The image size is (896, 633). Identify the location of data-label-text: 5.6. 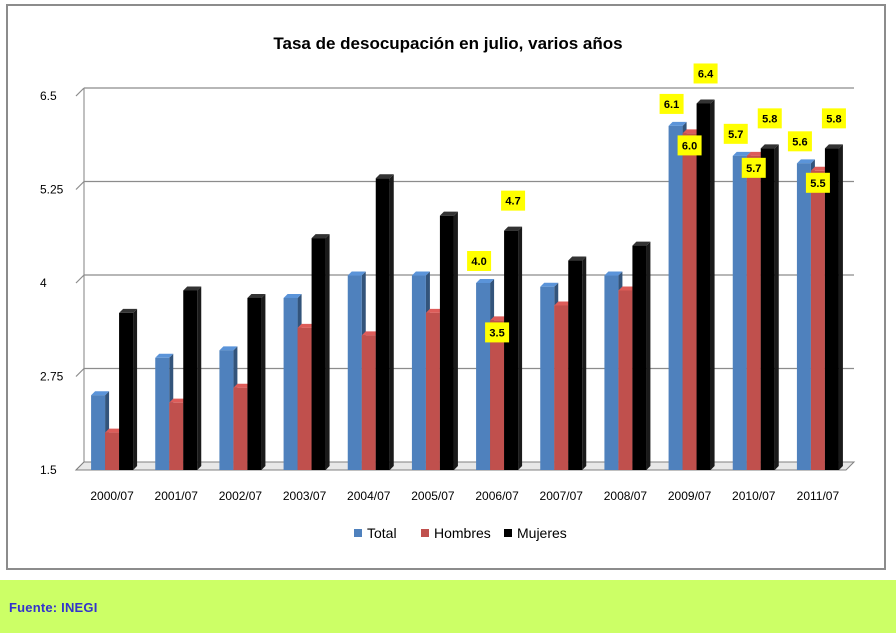
(799, 142).